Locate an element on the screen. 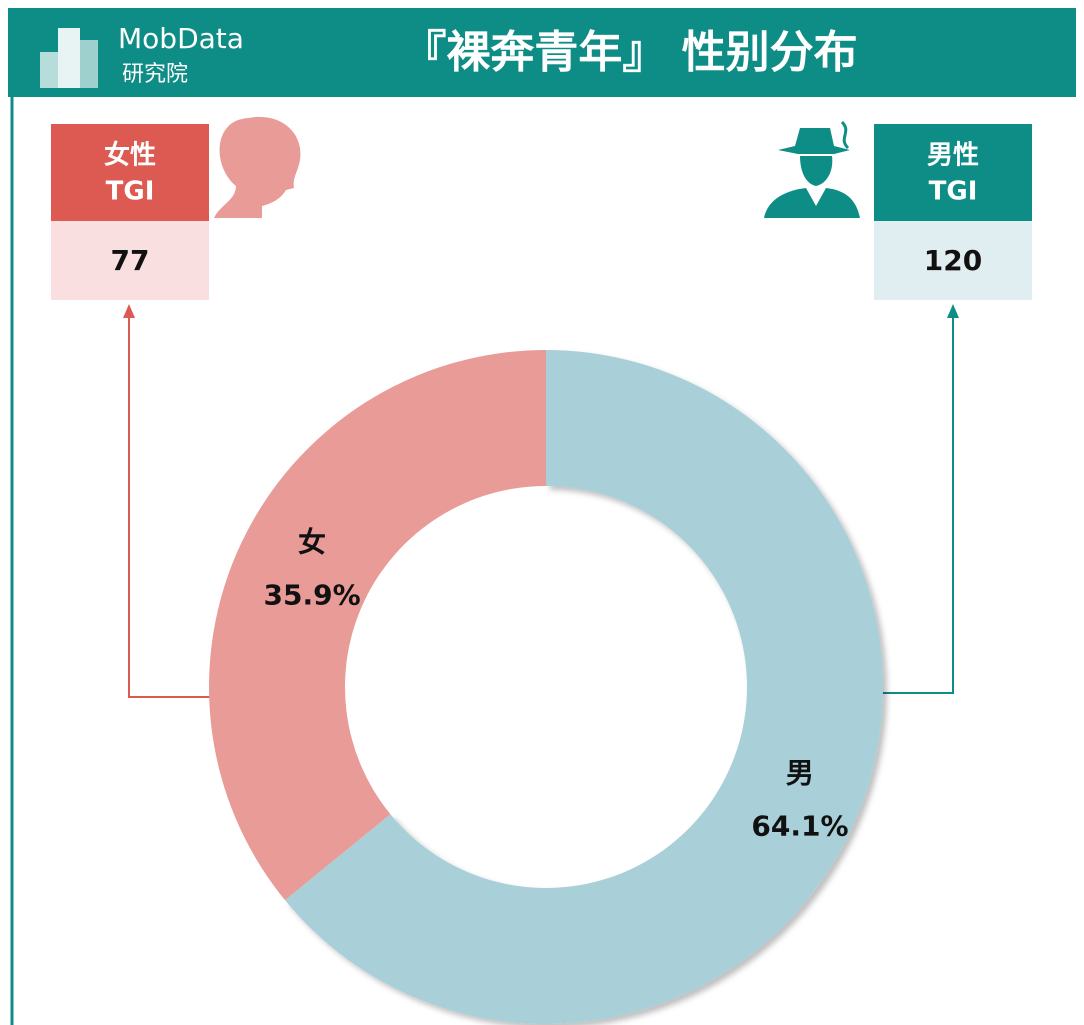  tgi-name: 男性 is located at coordinates (953, 156).